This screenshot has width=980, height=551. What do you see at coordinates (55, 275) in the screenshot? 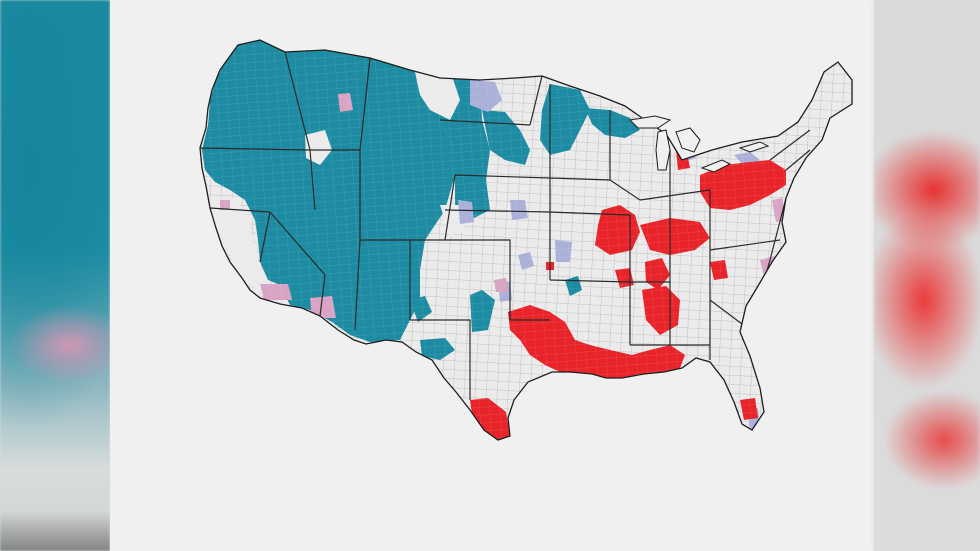
I see `blurred-left-panel` at bounding box center [55, 275].